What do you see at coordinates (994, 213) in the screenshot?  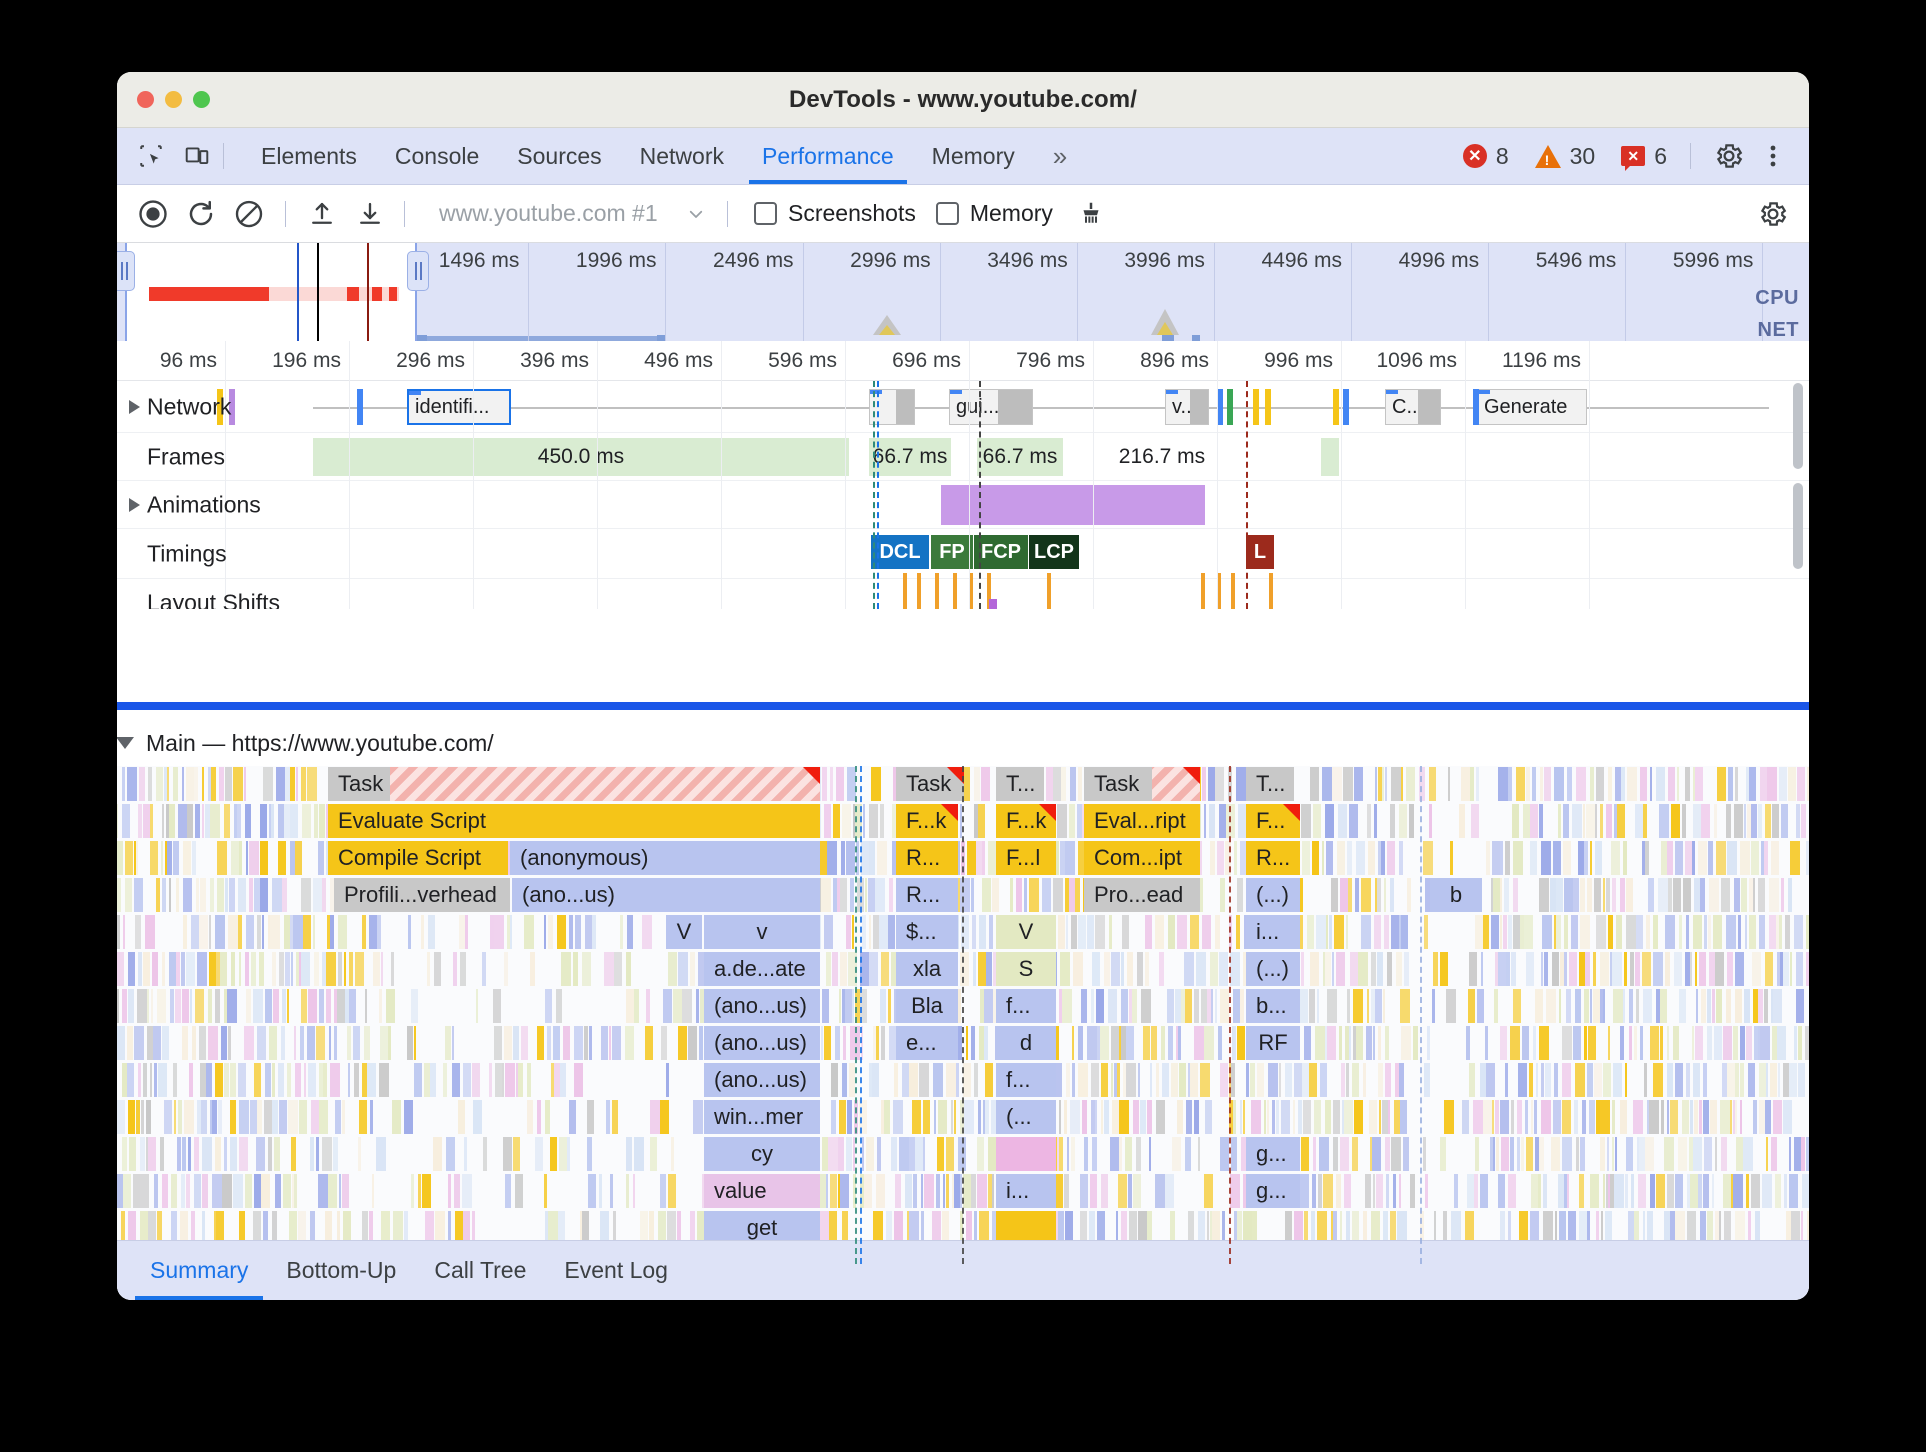 I see `memory-checkbox: Memory` at bounding box center [994, 213].